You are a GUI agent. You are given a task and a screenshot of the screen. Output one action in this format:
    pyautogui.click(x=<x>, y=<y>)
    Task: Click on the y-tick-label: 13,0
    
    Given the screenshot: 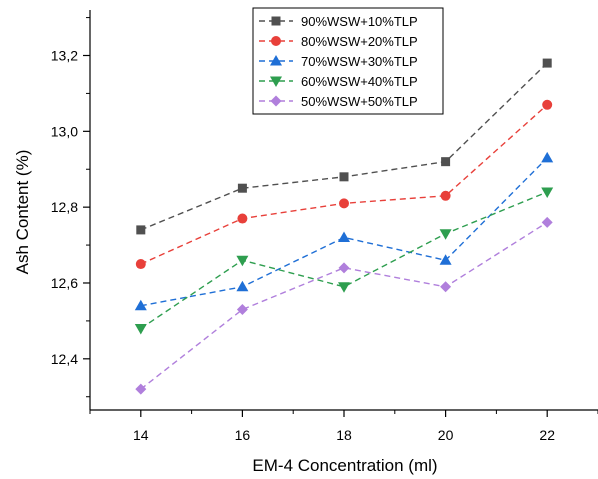 What is the action you would take?
    pyautogui.click(x=64, y=131)
    